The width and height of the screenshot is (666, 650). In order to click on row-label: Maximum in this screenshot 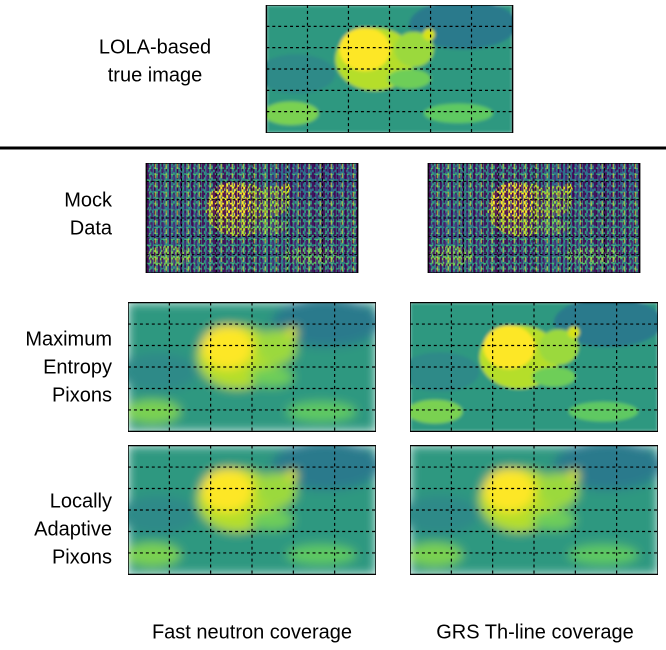, I will do `click(68, 339)`.